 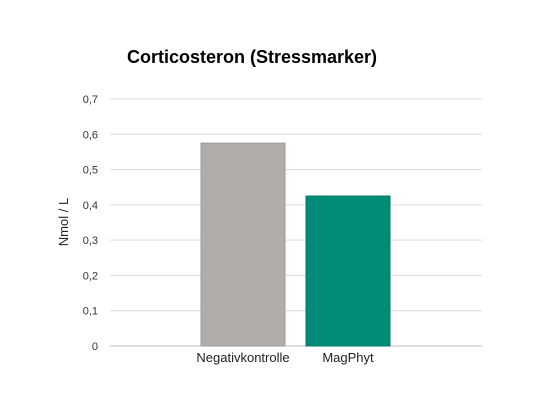 What do you see at coordinates (90, 276) in the screenshot?
I see `y-tick-label: 0,2` at bounding box center [90, 276].